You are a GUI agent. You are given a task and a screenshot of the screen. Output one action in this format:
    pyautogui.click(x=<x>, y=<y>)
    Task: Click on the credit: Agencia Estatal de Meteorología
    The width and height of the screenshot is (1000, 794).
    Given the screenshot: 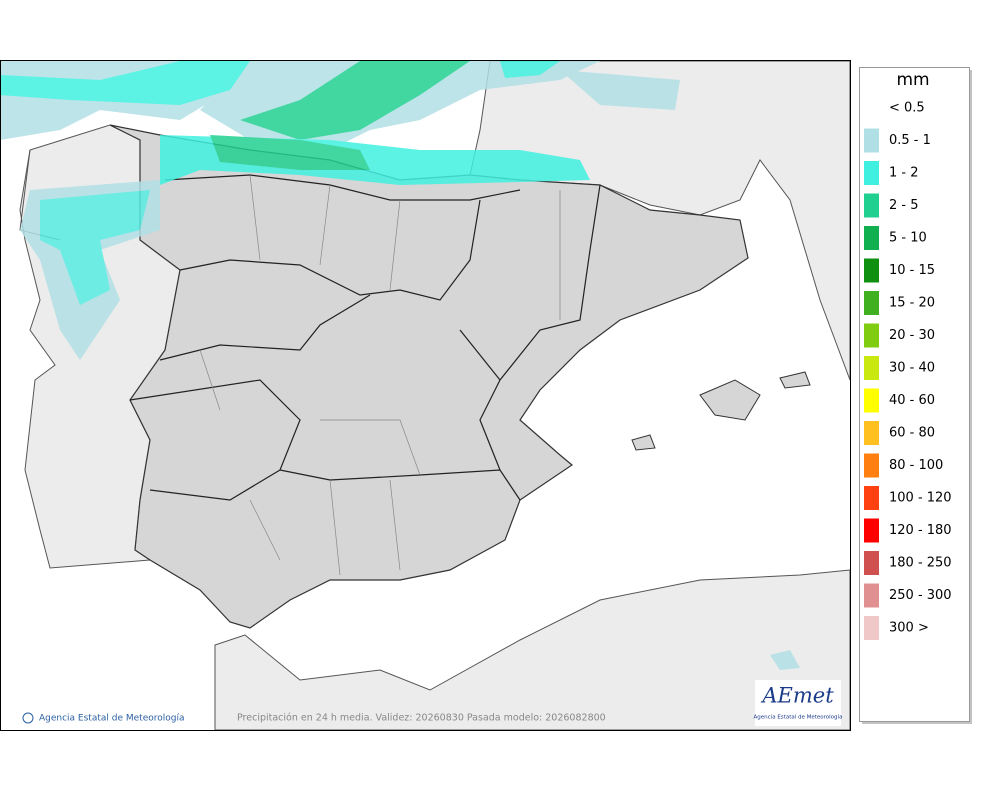 What is the action you would take?
    pyautogui.click(x=112, y=719)
    